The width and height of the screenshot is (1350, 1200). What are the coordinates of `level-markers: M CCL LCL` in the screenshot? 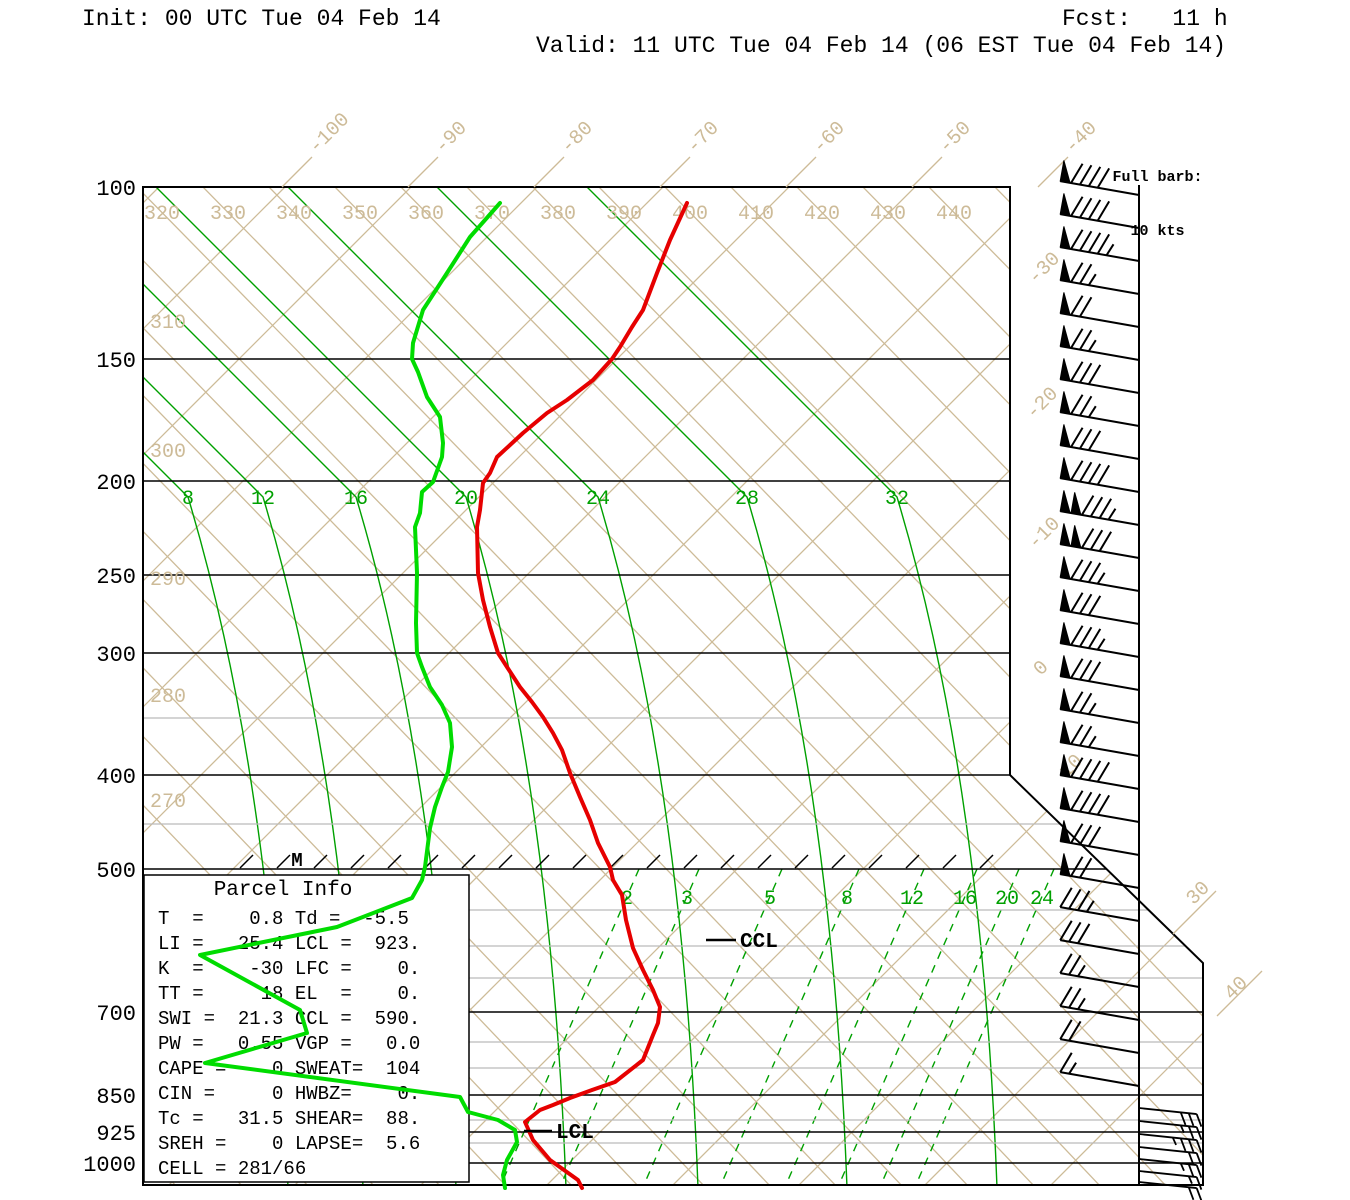 It's located at (534, 997).